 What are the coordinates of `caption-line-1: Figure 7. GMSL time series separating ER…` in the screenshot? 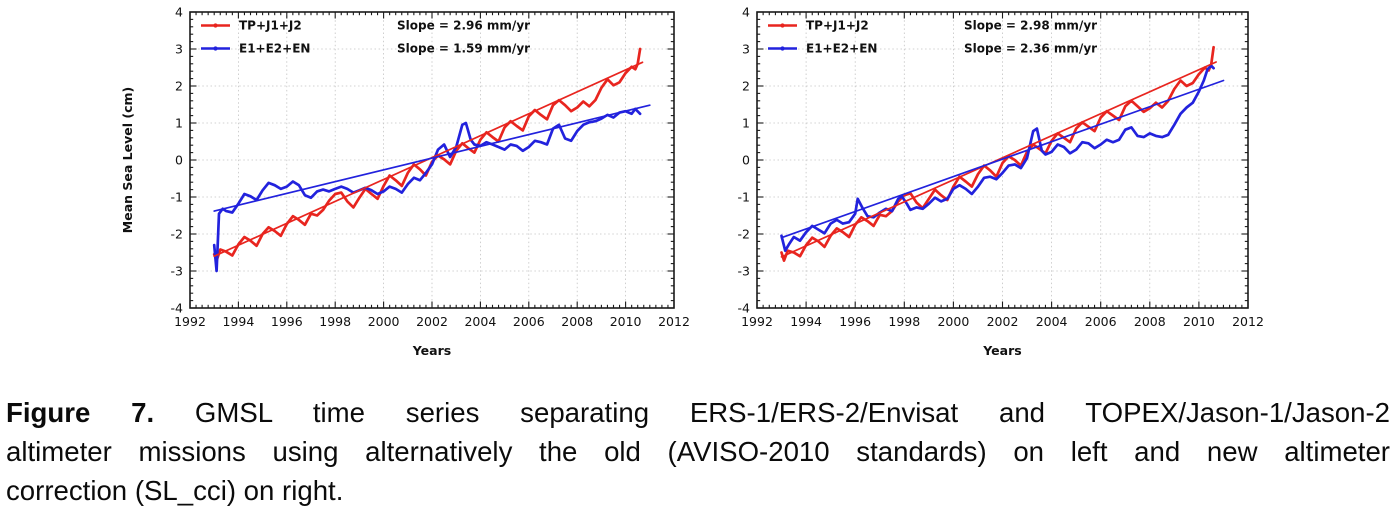 It's located at (698, 413).